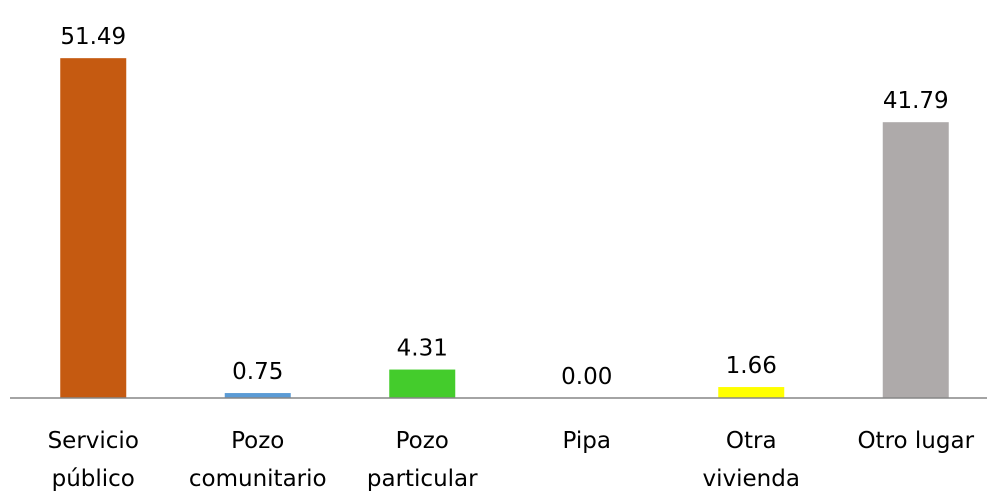 This screenshot has width=987, height=494. I want to click on data-label: 4.31, so click(422, 349).